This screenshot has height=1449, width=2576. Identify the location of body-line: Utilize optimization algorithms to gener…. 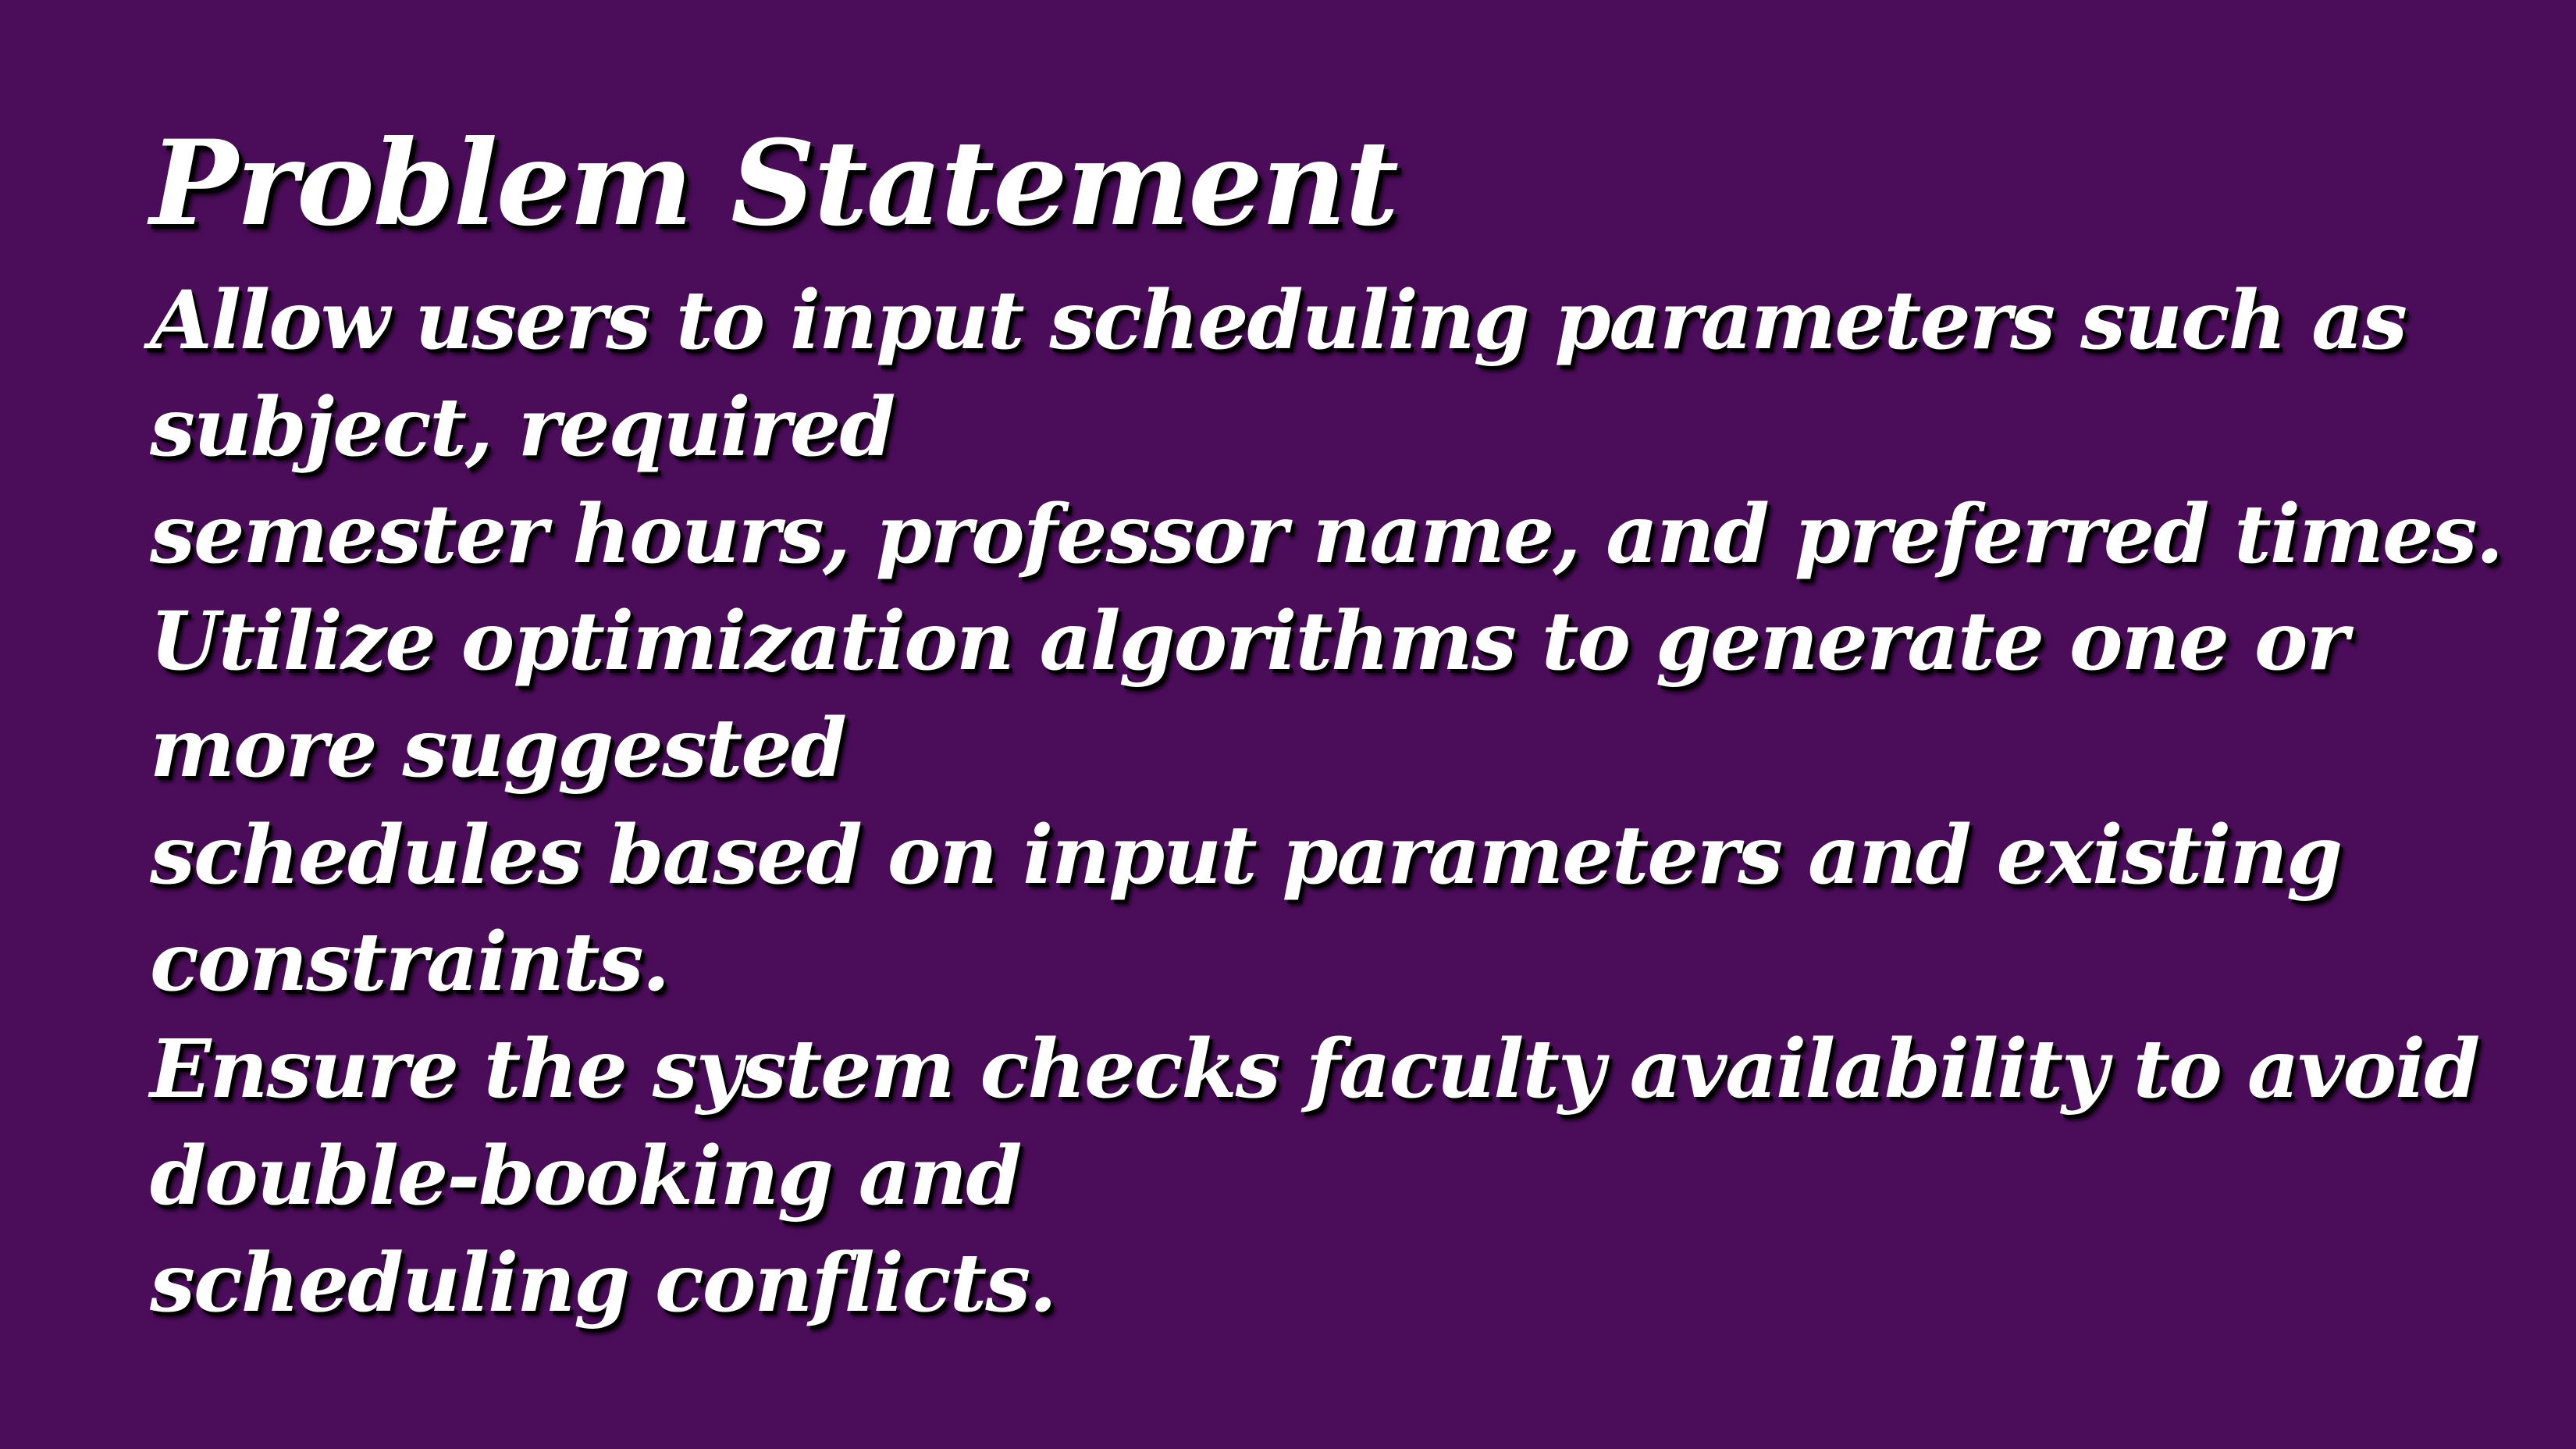
(1249, 641).